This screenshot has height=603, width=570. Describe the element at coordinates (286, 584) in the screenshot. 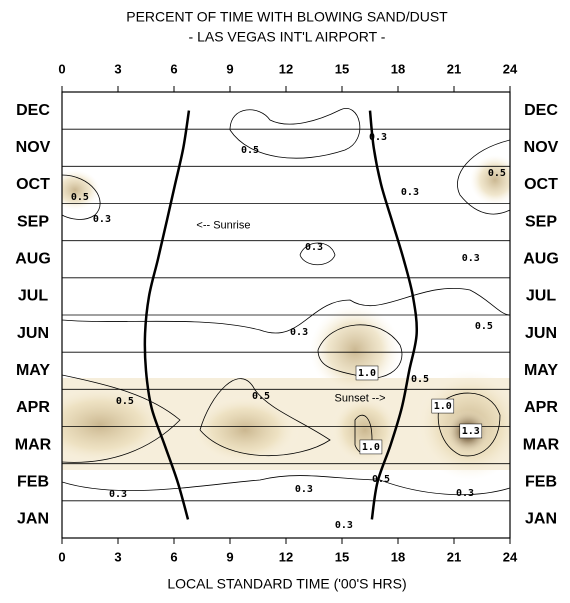

I see `x-axis-label: LOCAL STANDARD TIME ('00'S HRS)` at that location.